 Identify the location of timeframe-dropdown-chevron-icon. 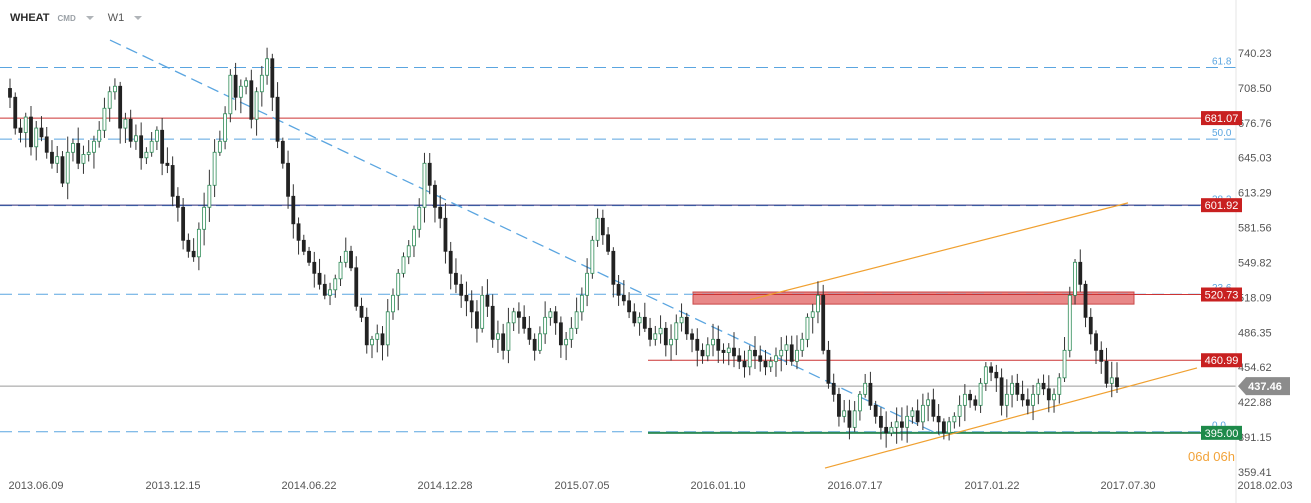
(138, 18).